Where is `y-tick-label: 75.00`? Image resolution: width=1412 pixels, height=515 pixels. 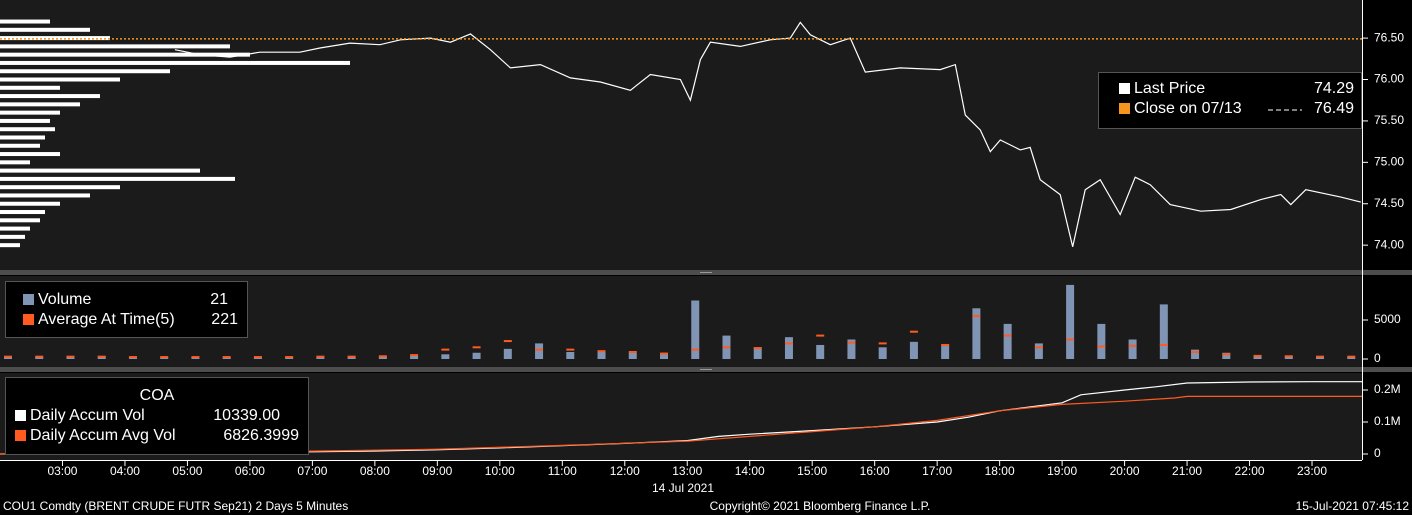
y-tick-label: 75.00 is located at coordinates (1389, 162).